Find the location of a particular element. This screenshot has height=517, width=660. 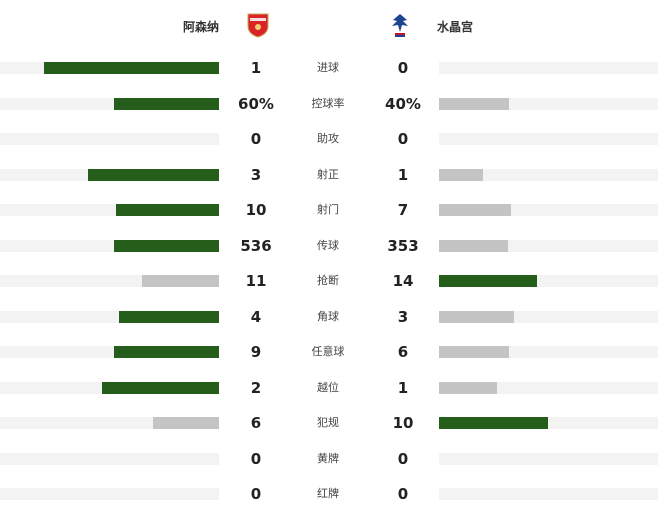

stat-label: 进球 is located at coordinates (328, 67).